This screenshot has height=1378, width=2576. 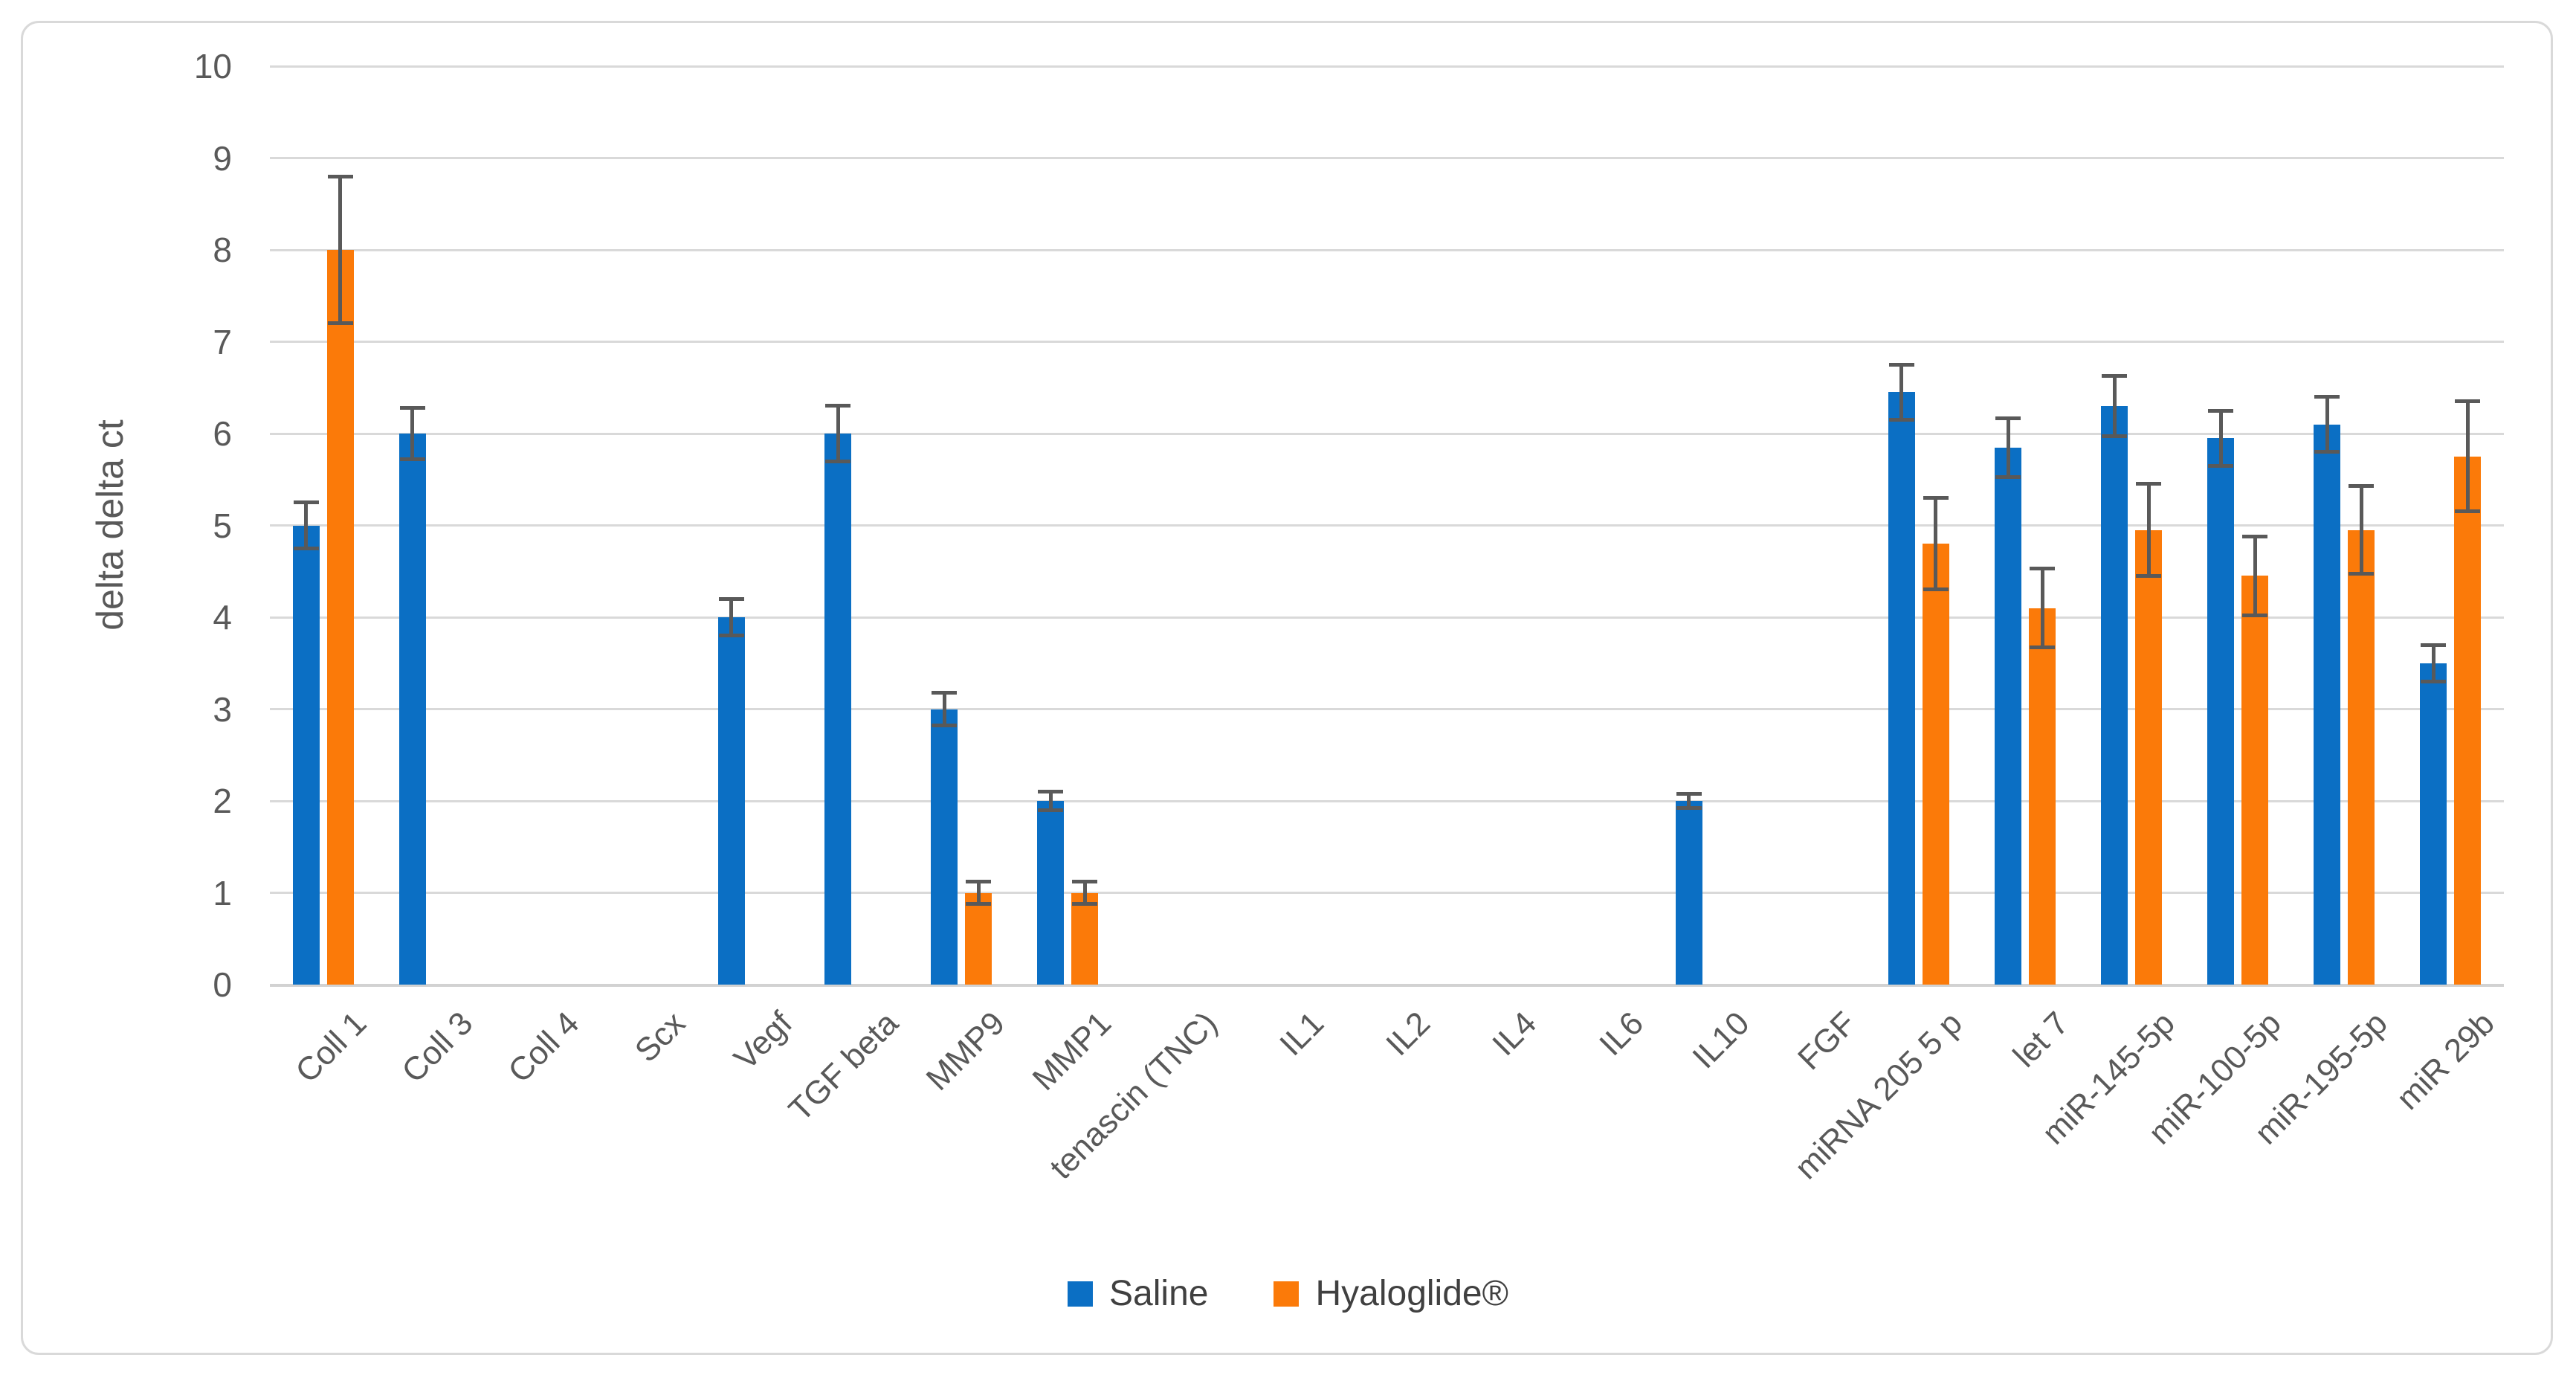 What do you see at coordinates (966, 1051) in the screenshot?
I see `x-tick-label: MMP9` at bounding box center [966, 1051].